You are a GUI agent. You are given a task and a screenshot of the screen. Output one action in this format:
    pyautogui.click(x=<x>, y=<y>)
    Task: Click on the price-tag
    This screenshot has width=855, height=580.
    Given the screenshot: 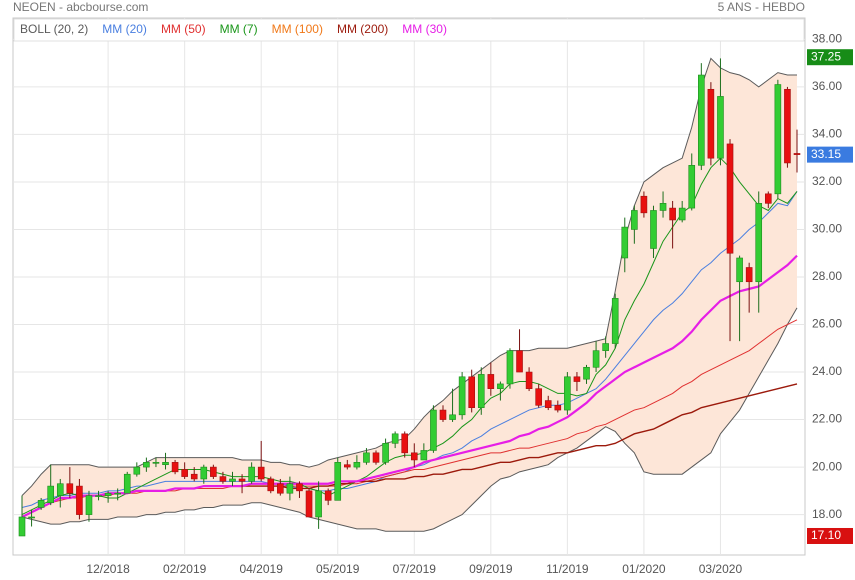 What is the action you would take?
    pyautogui.click(x=830, y=154)
    